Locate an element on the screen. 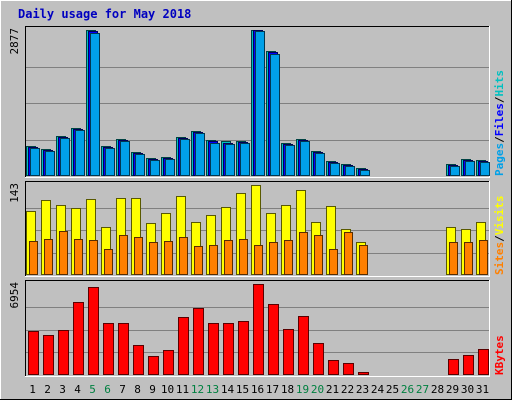  panel-legend: KBytes is located at coordinates (499, 355).